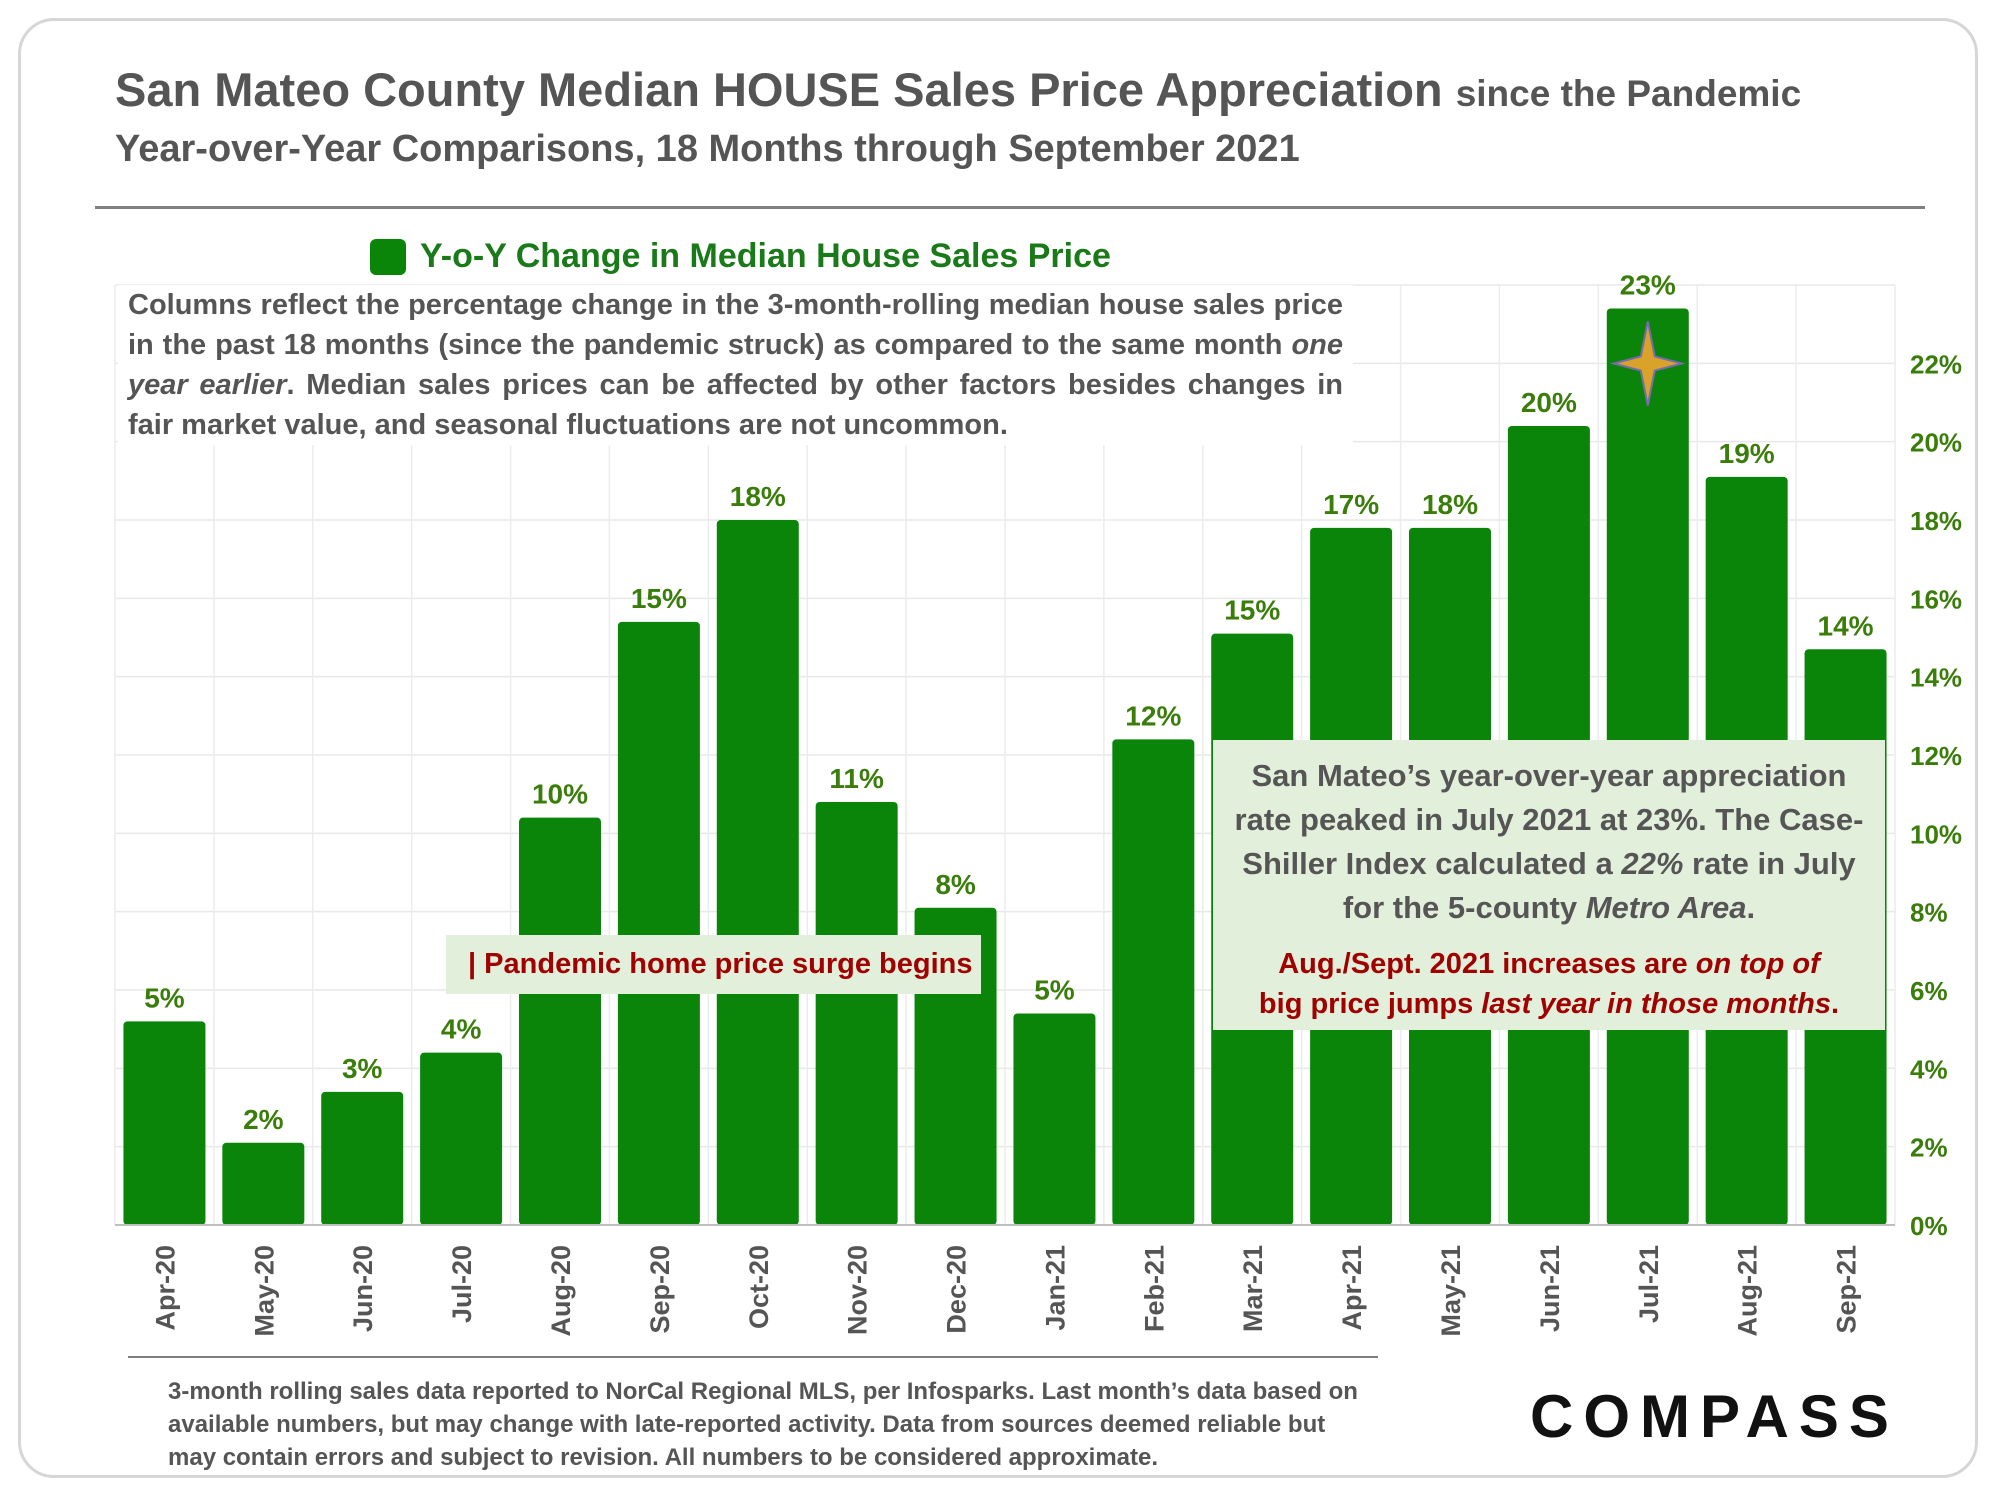  What do you see at coordinates (1656, 1004) in the screenshot?
I see `callout-red-2-em: last year in those months` at bounding box center [1656, 1004].